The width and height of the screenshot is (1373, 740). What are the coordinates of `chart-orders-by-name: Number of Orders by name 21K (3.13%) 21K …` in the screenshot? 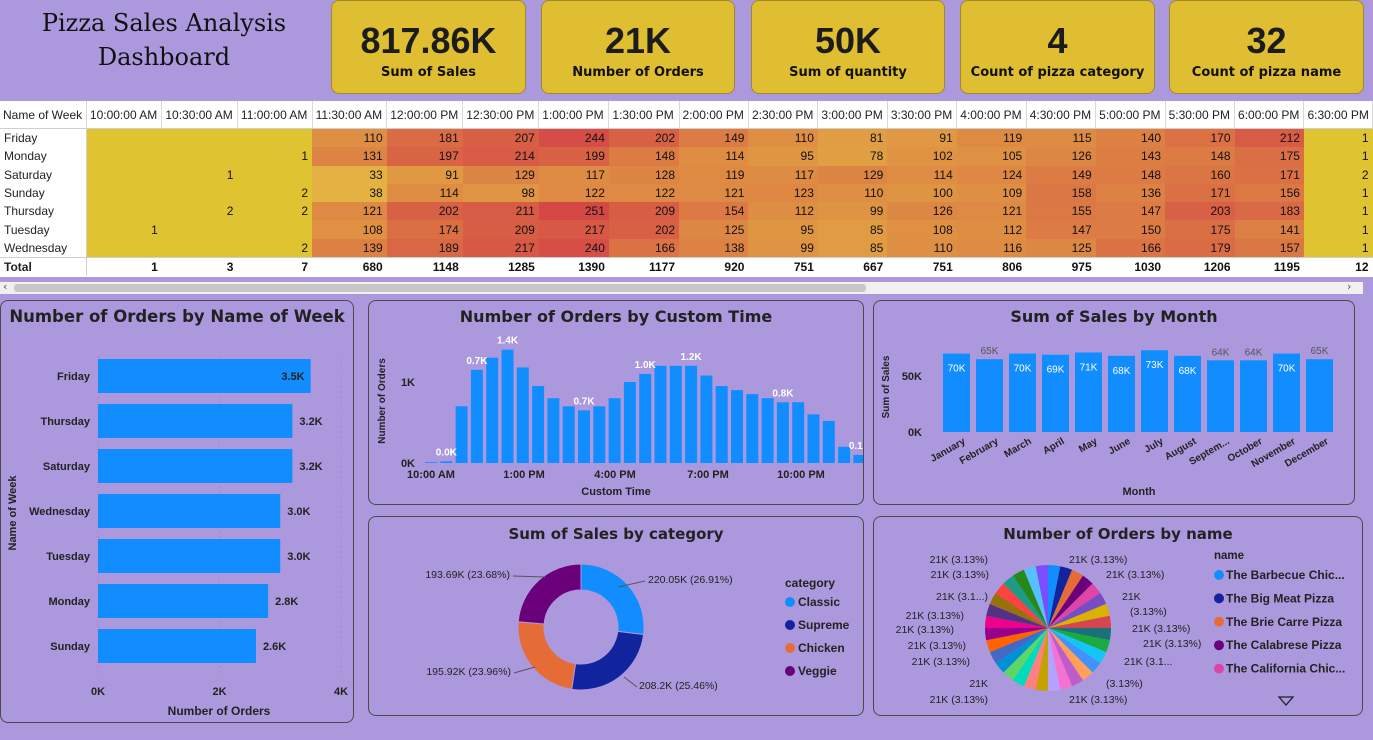 It's located at (1118, 616).